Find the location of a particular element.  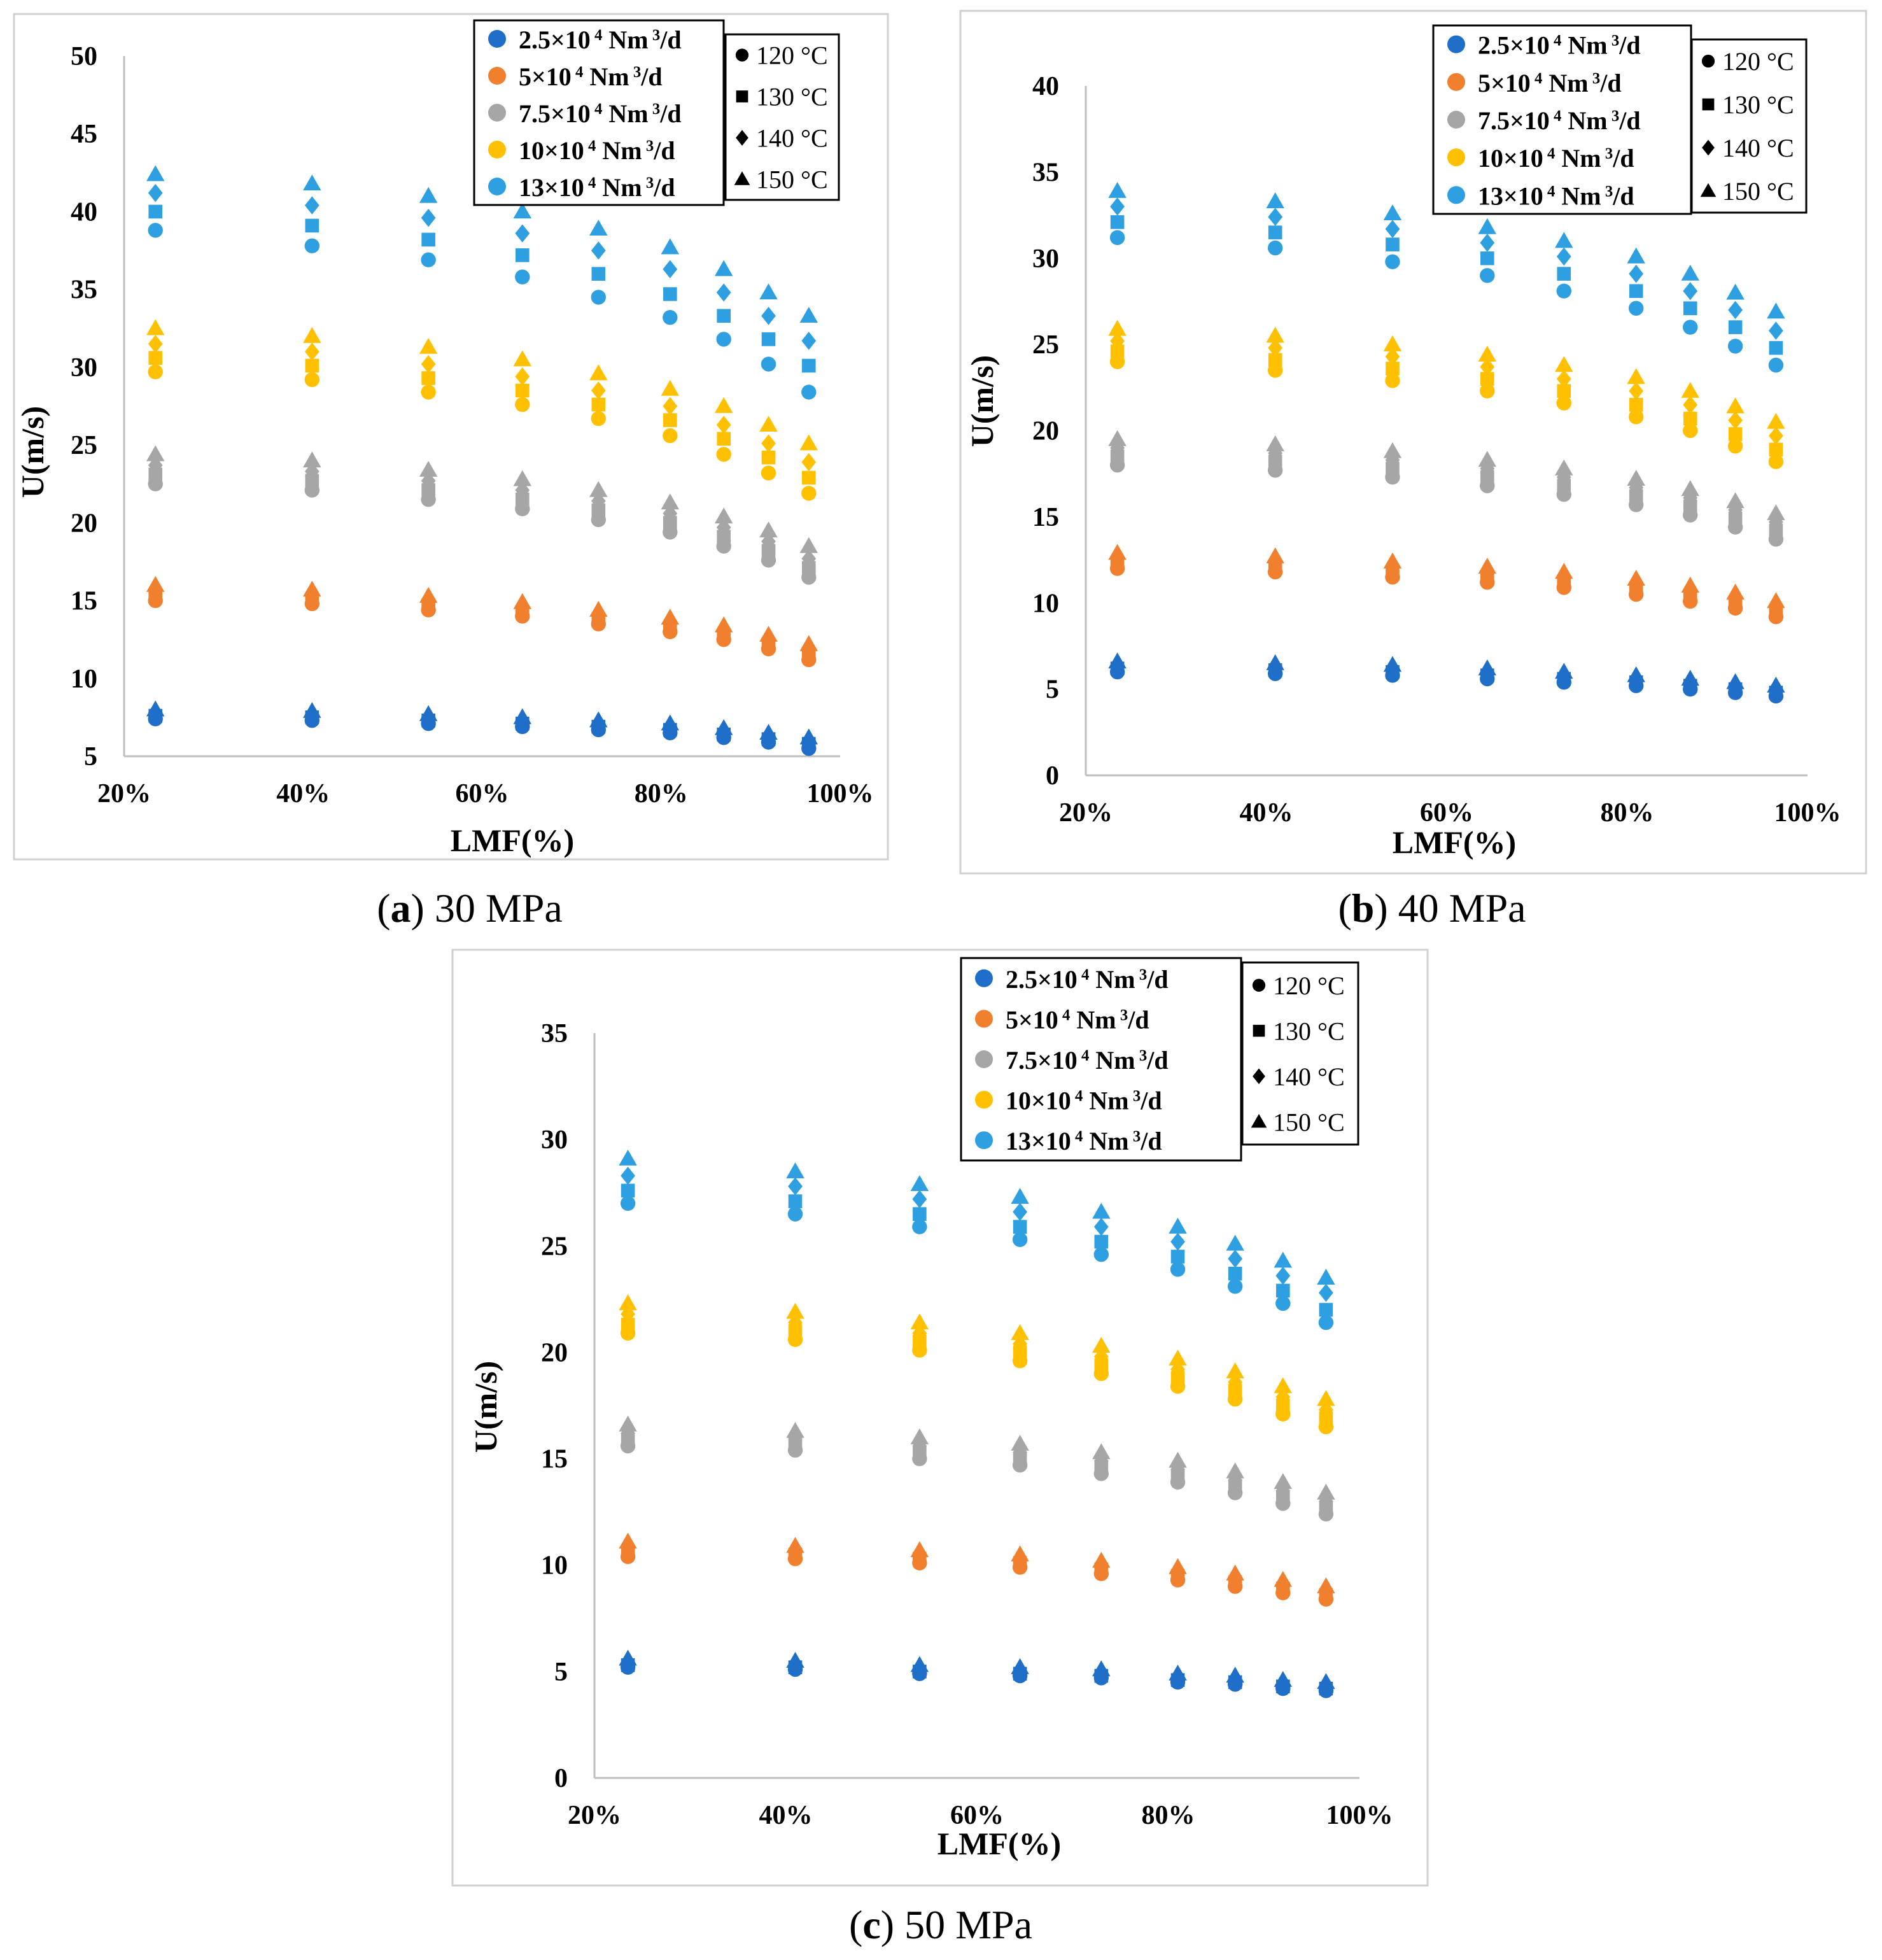

temp-legend-box is located at coordinates (1300, 1053).